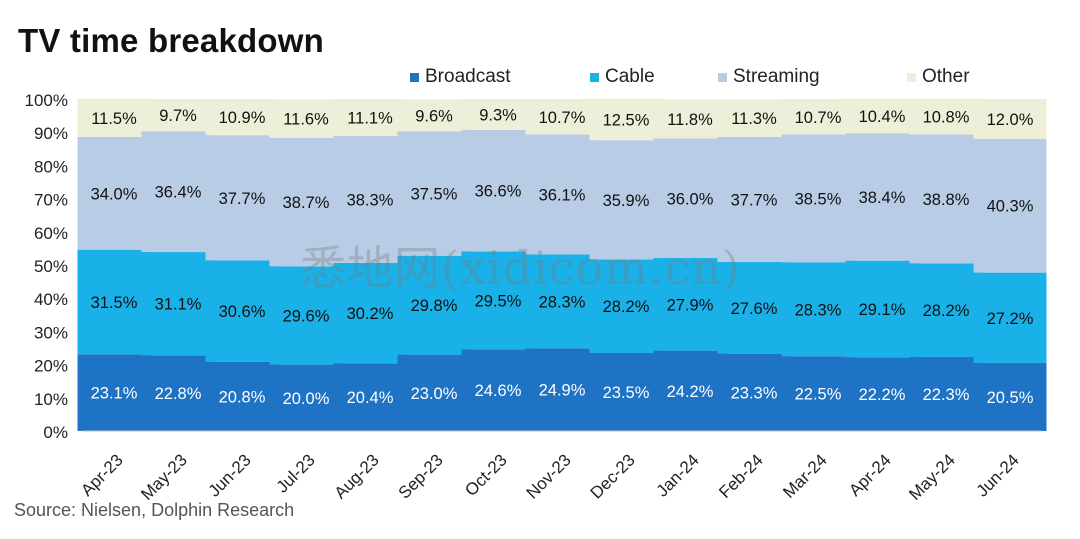 This screenshot has width=1080, height=539. I want to click on y-tick-label: 80%, so click(51, 166).